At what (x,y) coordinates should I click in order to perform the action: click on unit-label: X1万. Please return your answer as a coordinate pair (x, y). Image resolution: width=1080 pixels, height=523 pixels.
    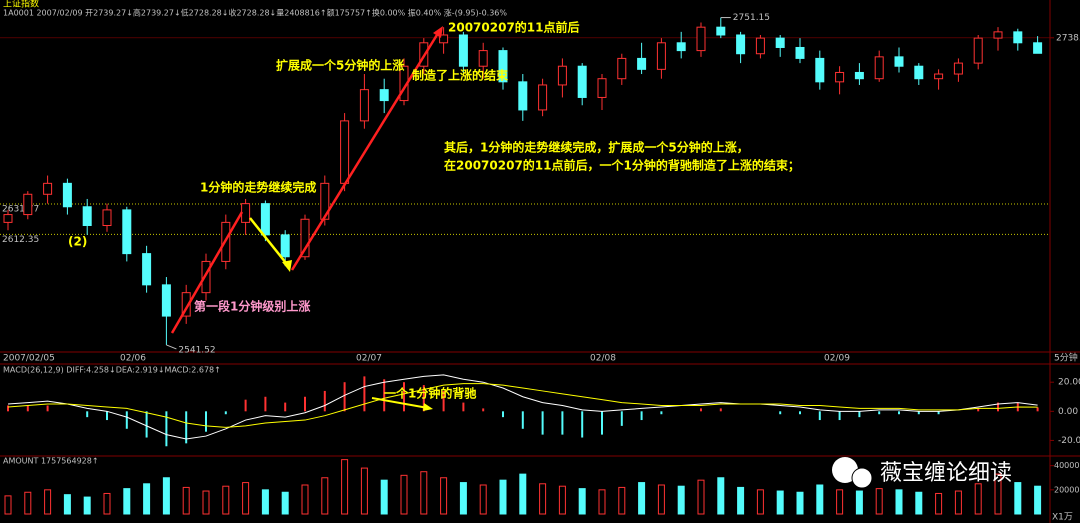
    Looking at the image, I should click on (1062, 518).